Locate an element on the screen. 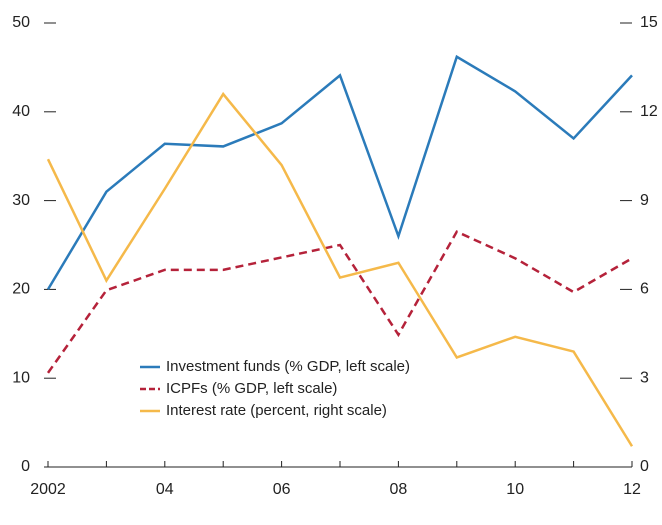 This screenshot has height=525, width=662. y2-tick-label: 15 is located at coordinates (649, 22).